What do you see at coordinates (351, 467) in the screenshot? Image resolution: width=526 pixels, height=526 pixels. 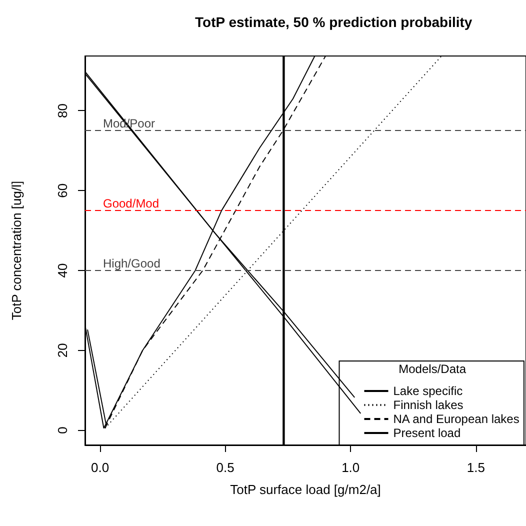 I see `x-tick-label: 1.0` at bounding box center [351, 467].